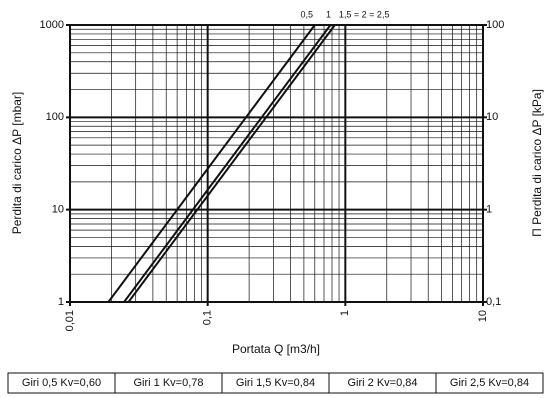 This screenshot has width=553, height=398. I want to click on x-tick-label: 0,1, so click(208, 317).